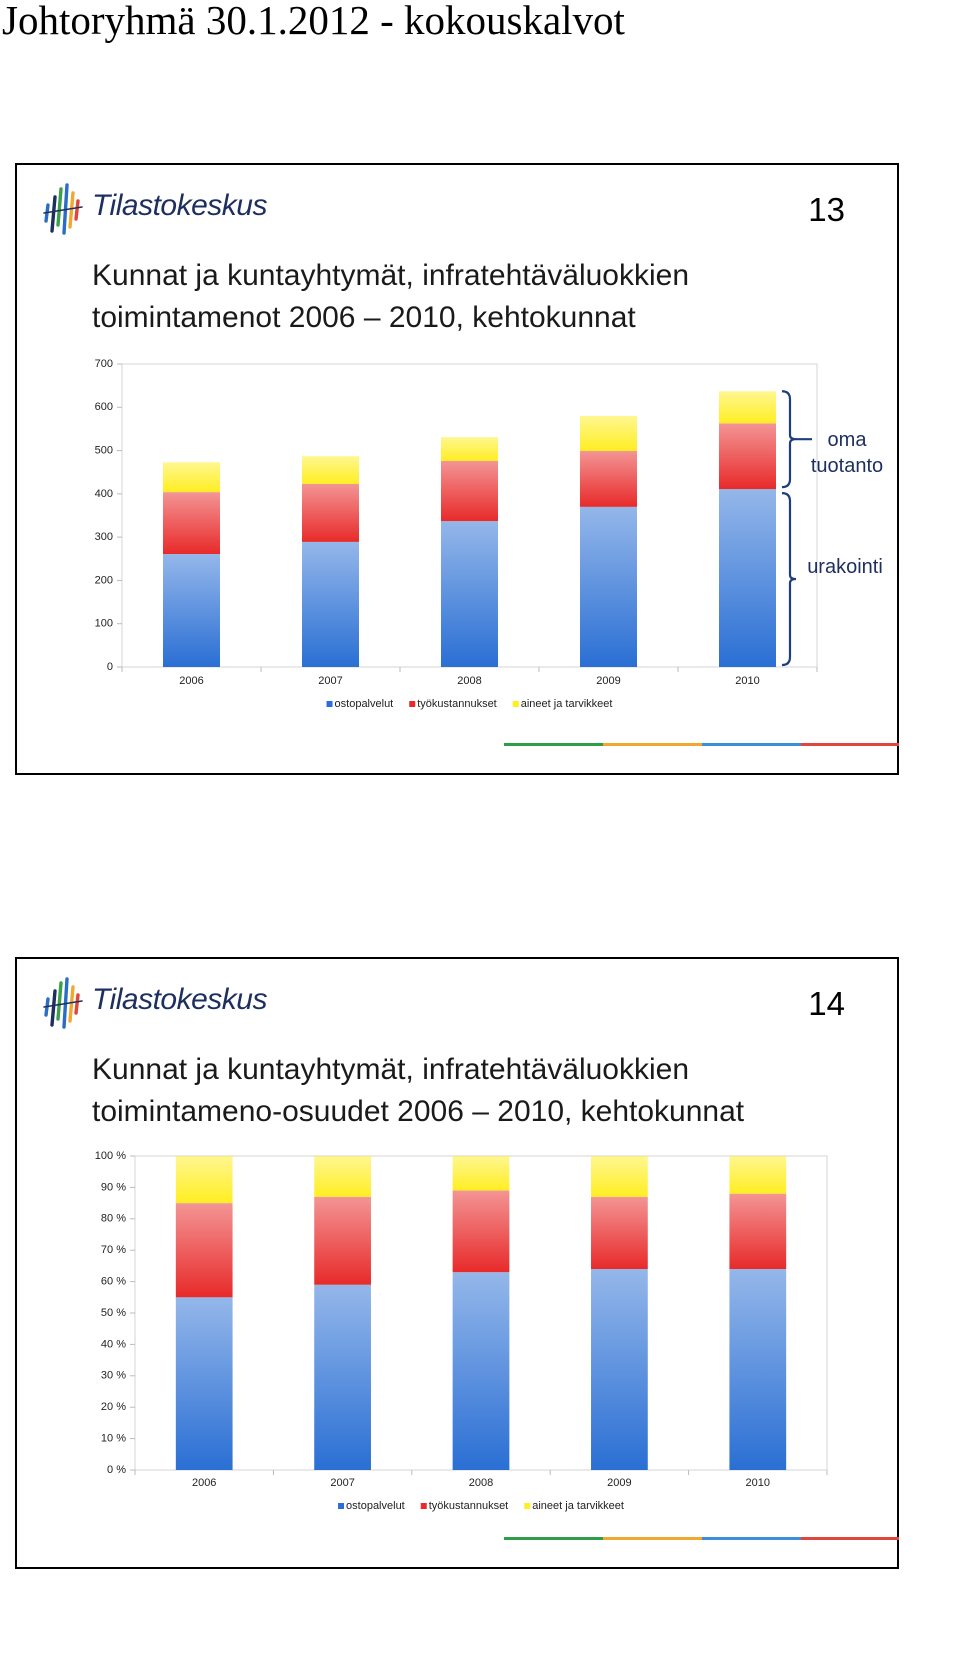  I want to click on y-tick-label: 70 %, so click(113, 1250).